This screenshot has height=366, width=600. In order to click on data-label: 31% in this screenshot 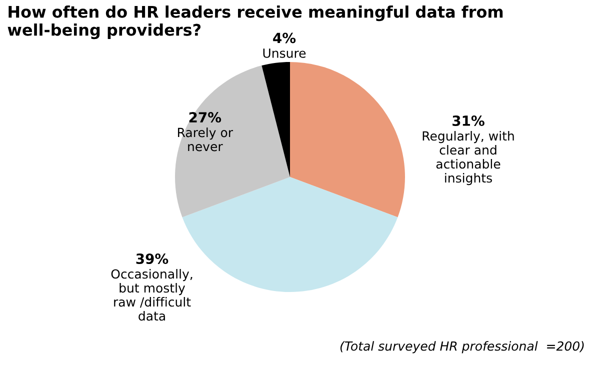, I will do `click(468, 121)`.